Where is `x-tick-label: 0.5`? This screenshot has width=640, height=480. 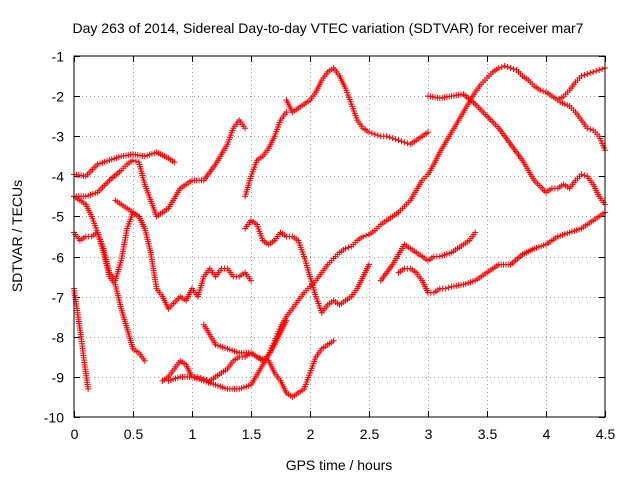
x-tick-label: 0.5 is located at coordinates (134, 434).